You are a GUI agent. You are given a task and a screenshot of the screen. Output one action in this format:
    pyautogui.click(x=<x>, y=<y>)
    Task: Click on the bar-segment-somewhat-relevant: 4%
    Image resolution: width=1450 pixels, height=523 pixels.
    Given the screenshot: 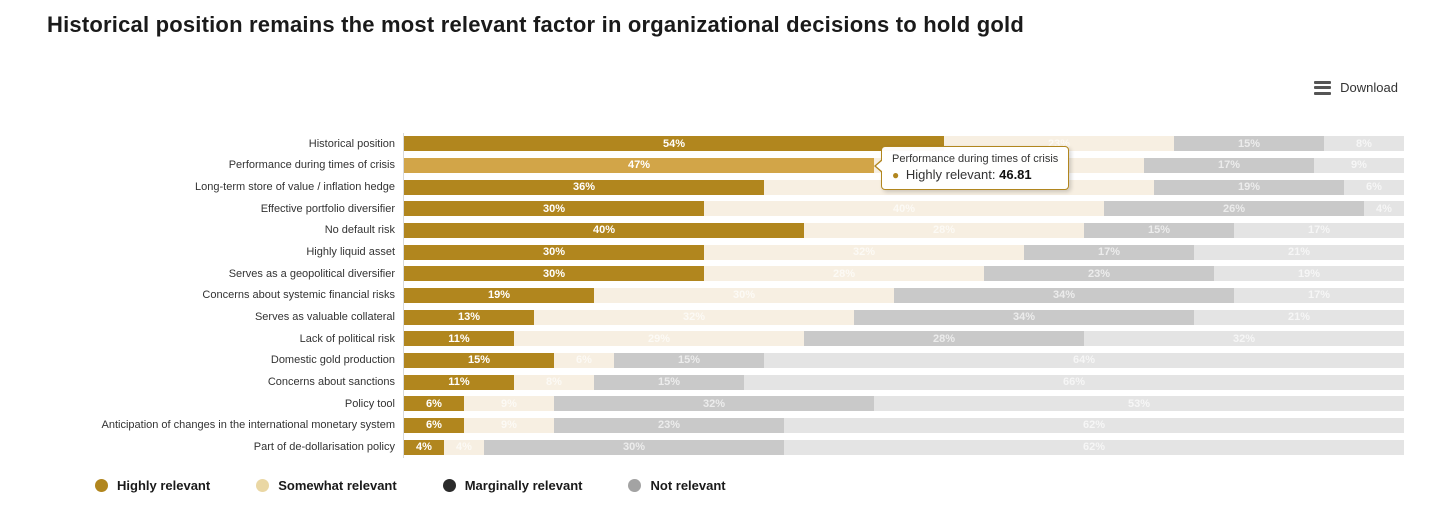 What is the action you would take?
    pyautogui.click(x=464, y=447)
    